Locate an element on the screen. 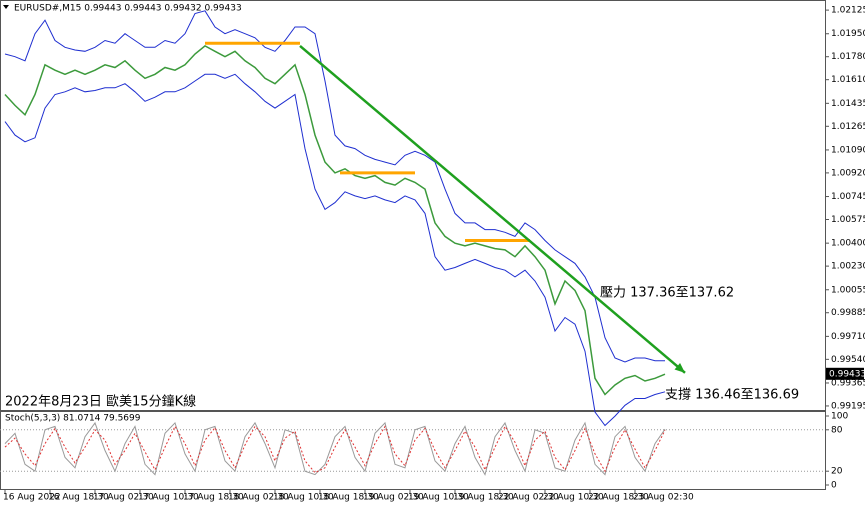 The width and height of the screenshot is (865, 505). y-tick-label: 1.01780 is located at coordinates (848, 57).